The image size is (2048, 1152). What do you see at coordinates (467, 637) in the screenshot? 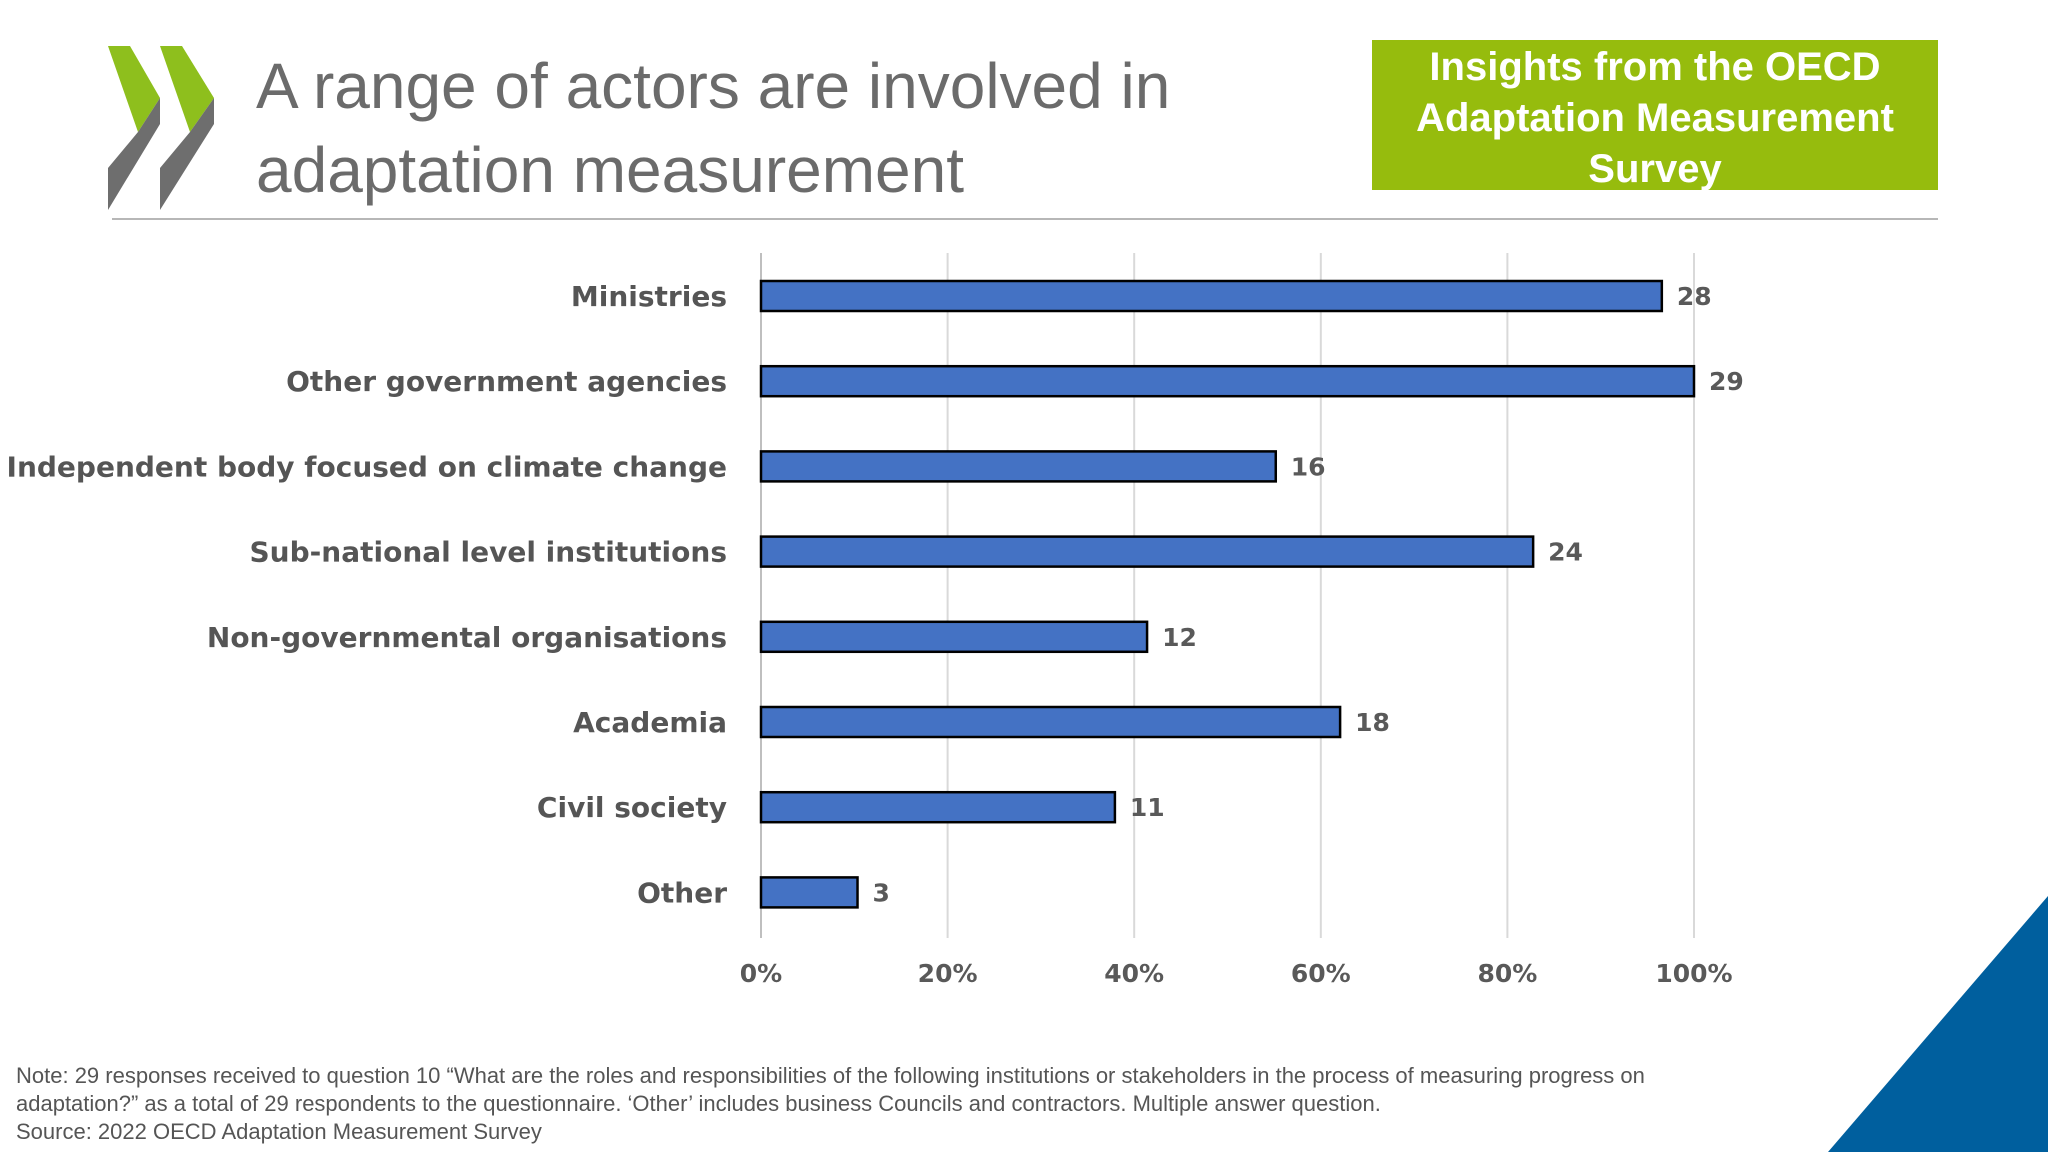
I see `category-label: Non-governmental organisations` at bounding box center [467, 637].